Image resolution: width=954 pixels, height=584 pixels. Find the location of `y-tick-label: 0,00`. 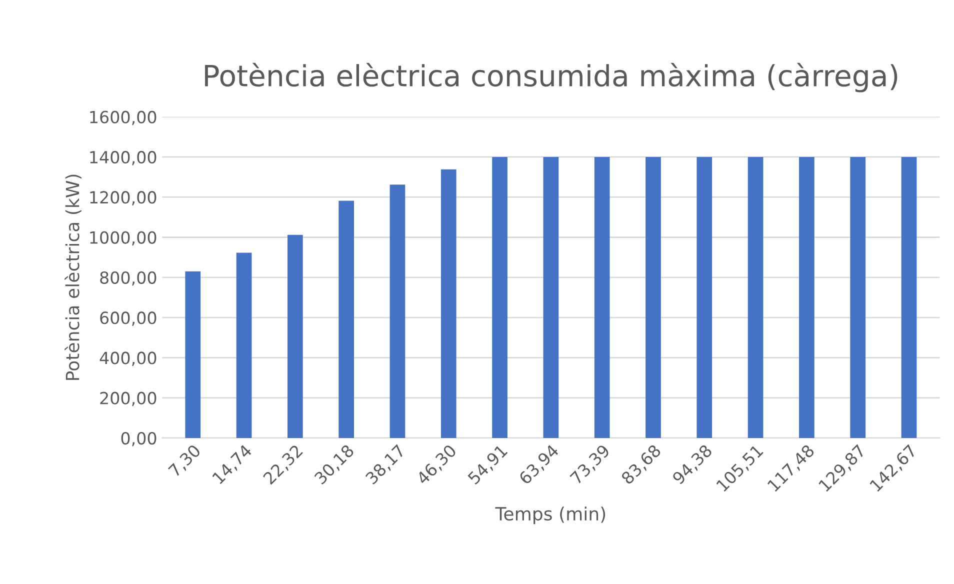

y-tick-label: 0,00 is located at coordinates (138, 439).